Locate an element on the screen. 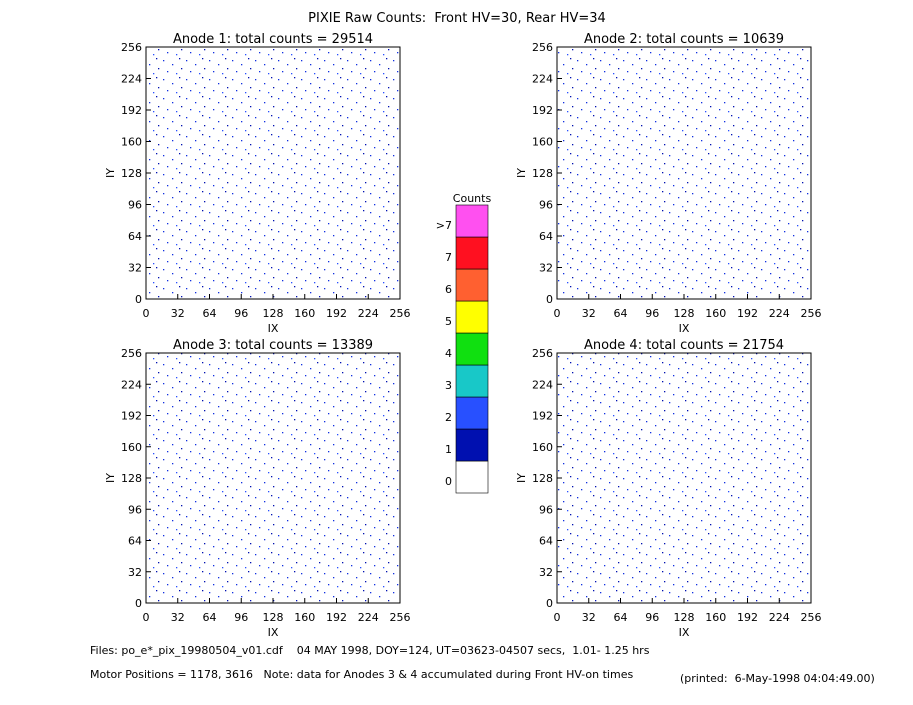  colorbar-label: 4 is located at coordinates (448, 353).